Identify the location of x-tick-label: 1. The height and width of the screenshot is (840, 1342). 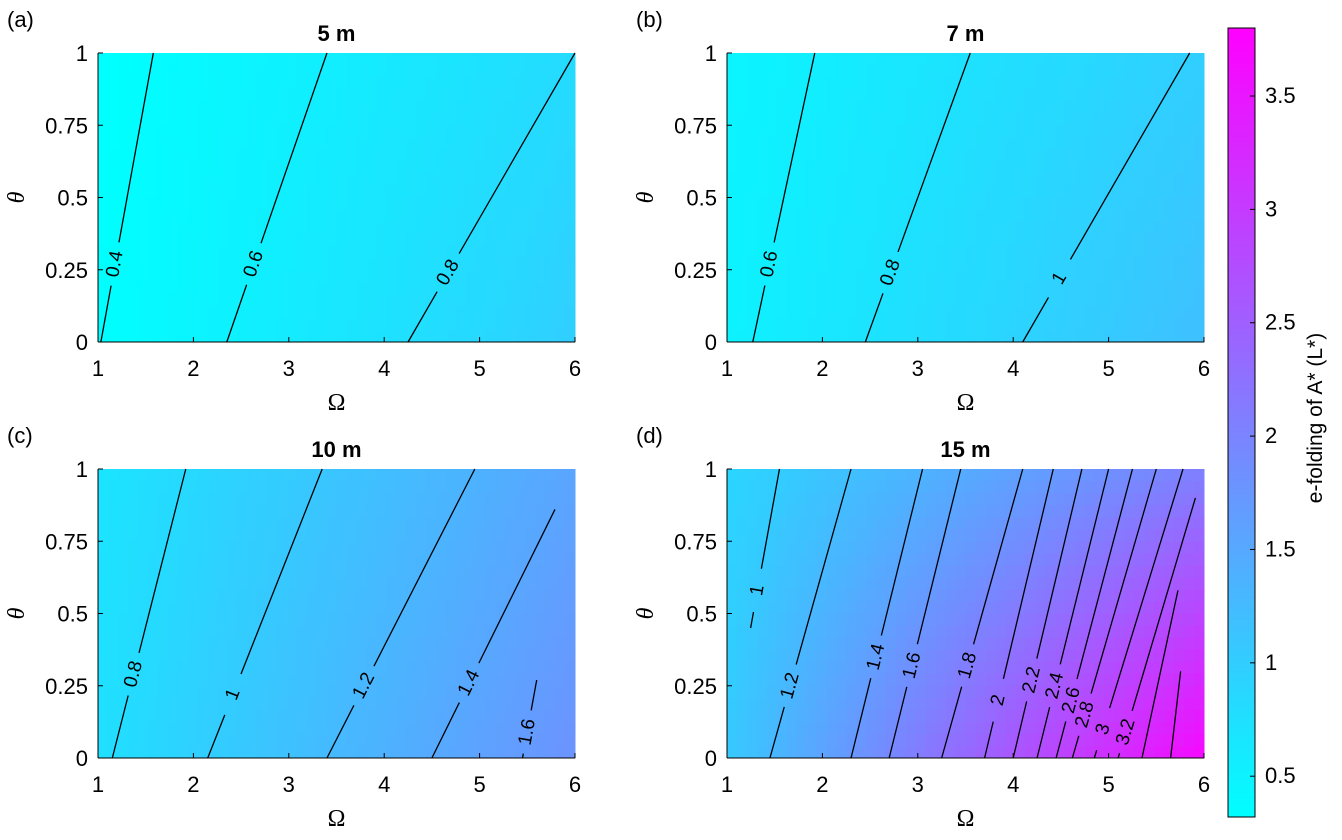
(98, 368).